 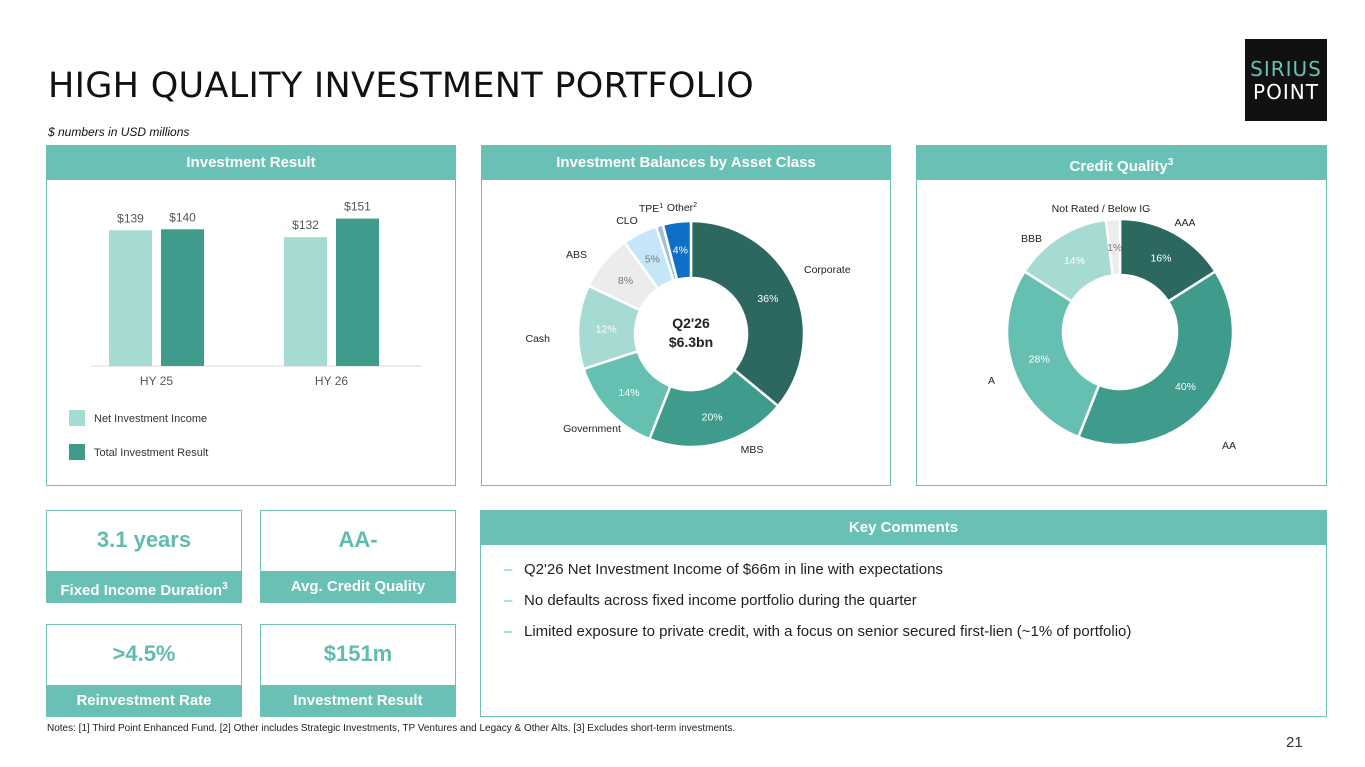 I want to click on slice-name-label: Corporate, so click(x=827, y=270).